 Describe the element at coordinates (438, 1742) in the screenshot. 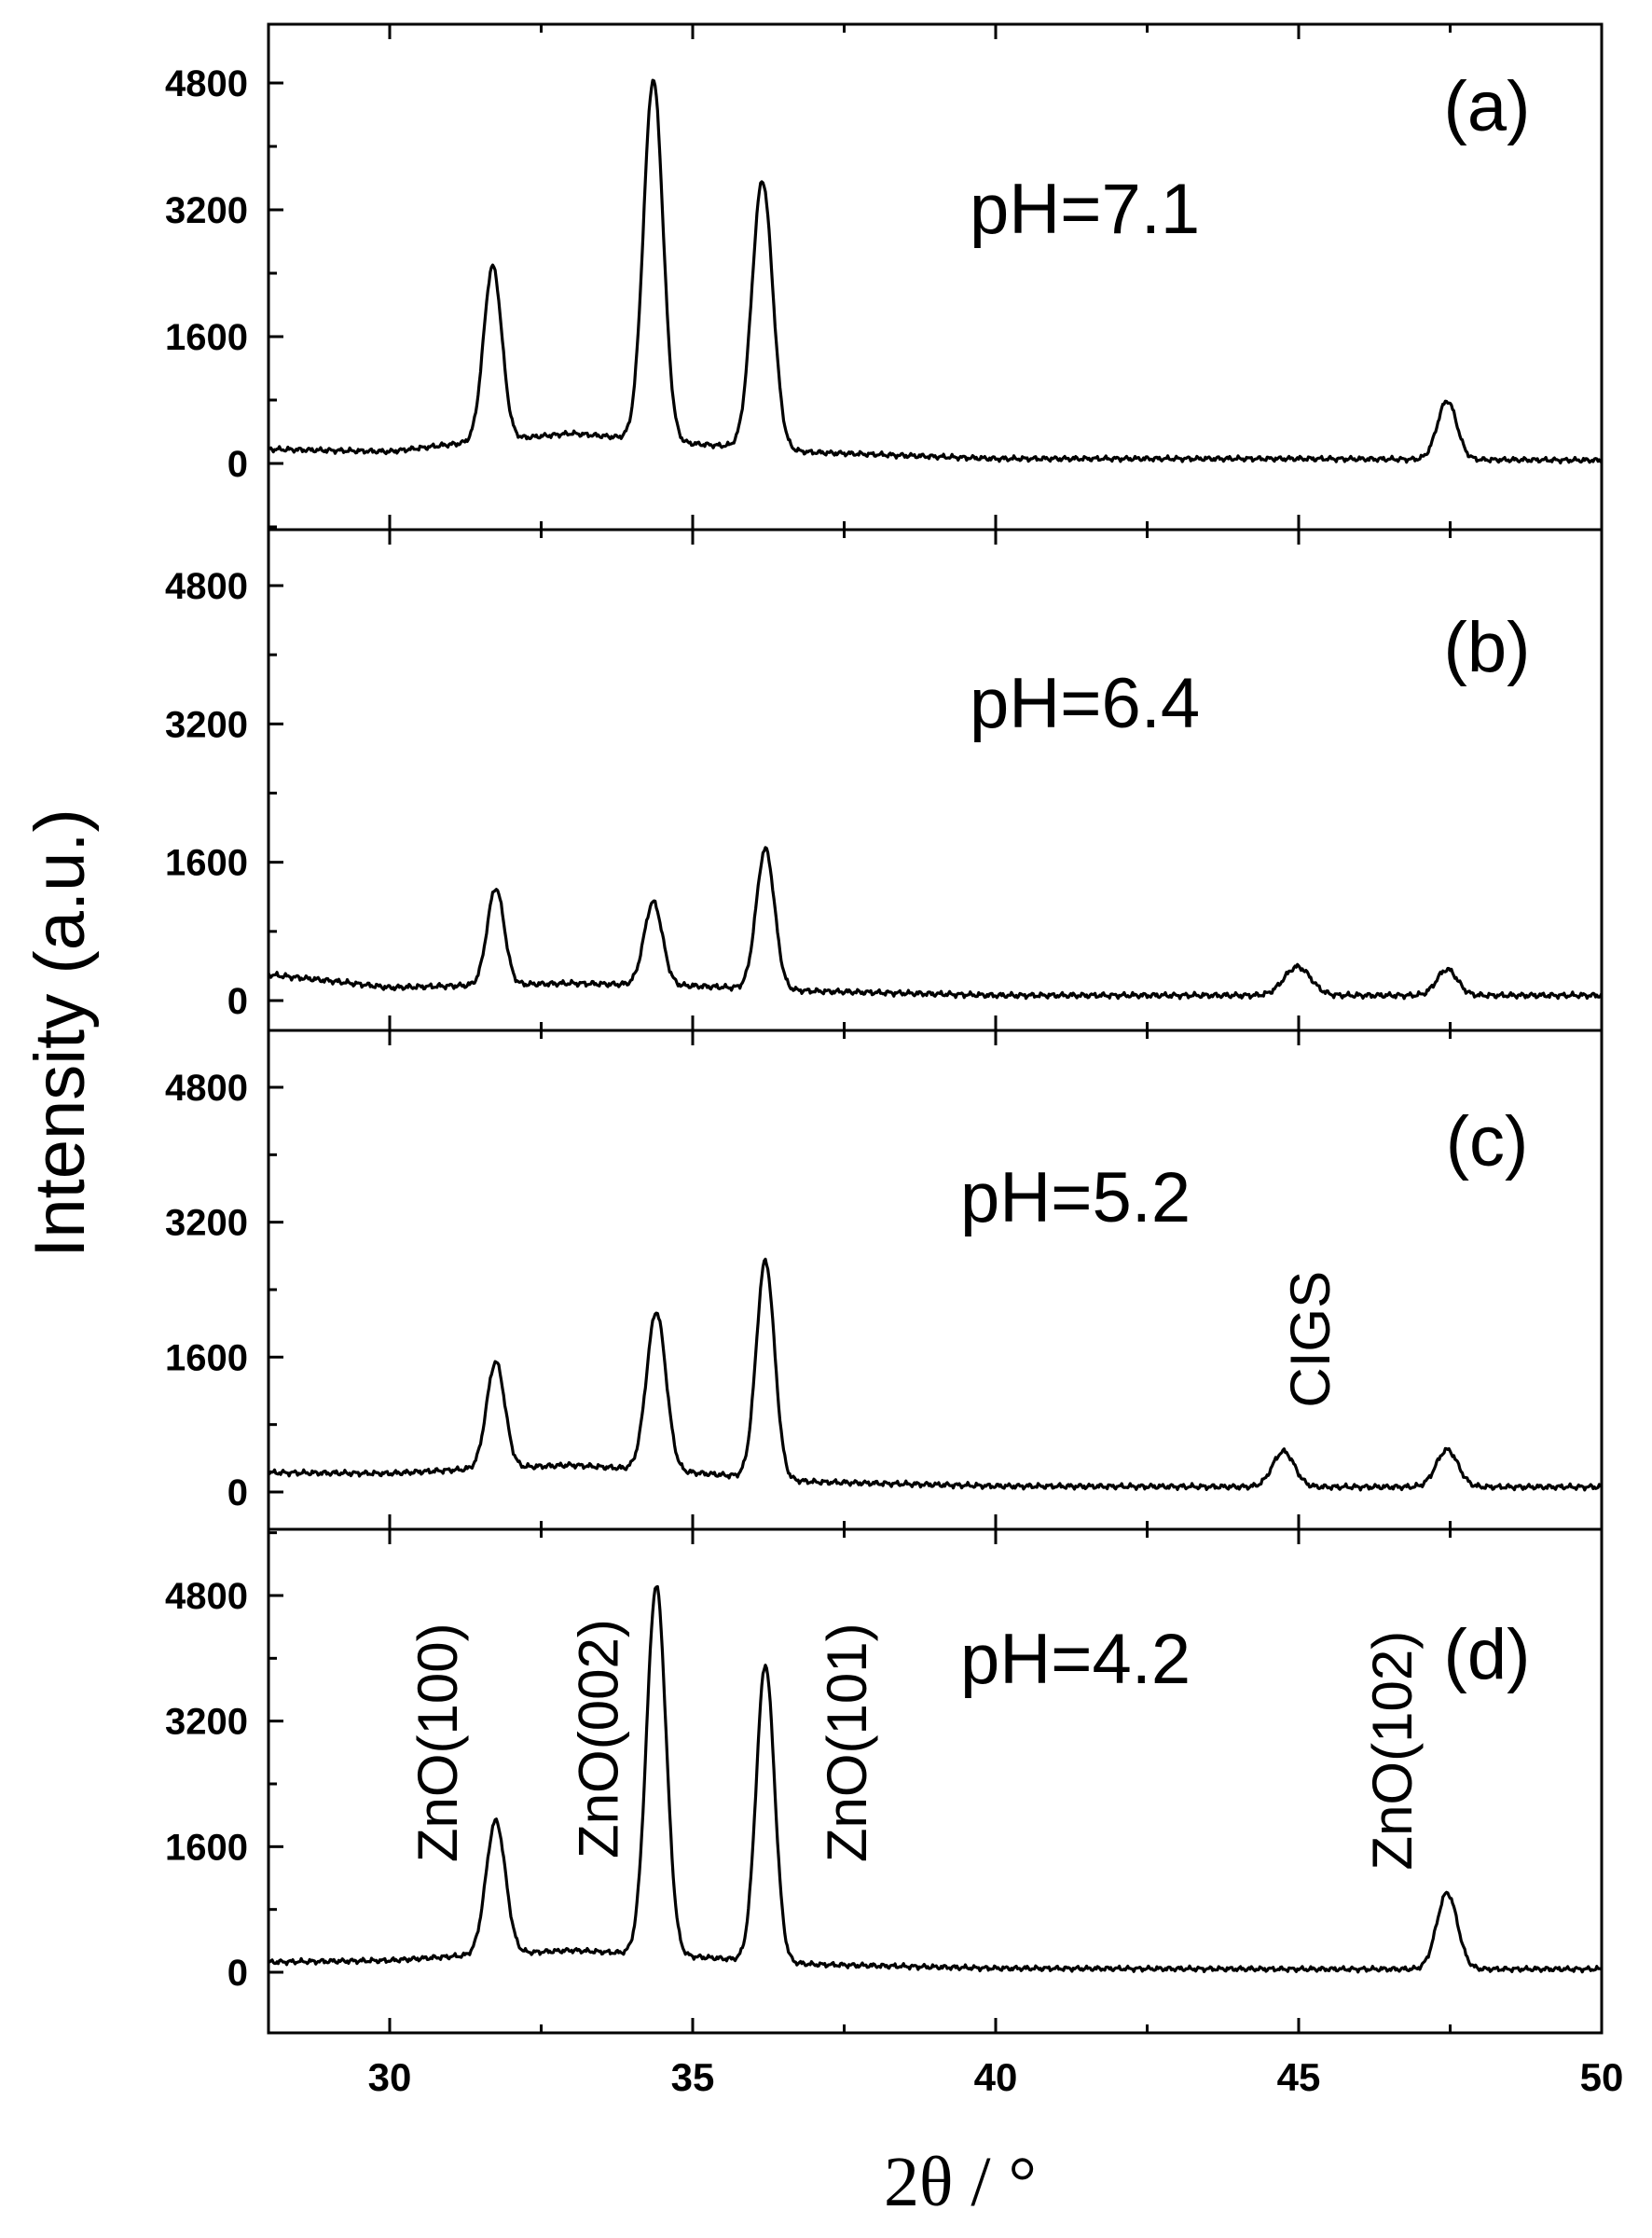

I see `peak-annotation: ZnO(100)` at that location.